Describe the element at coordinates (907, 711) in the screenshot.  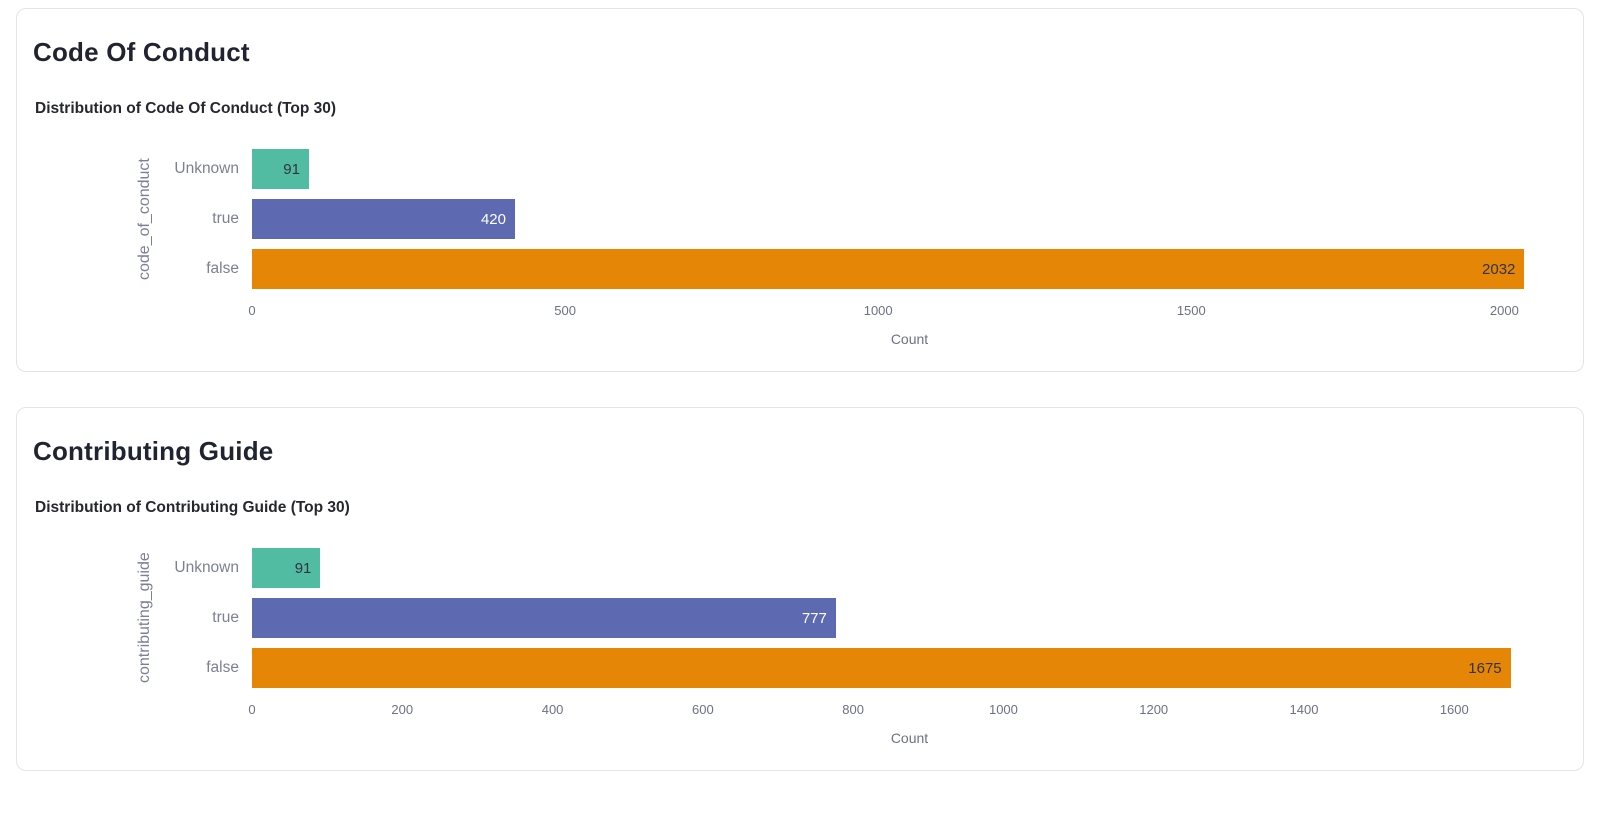
I see `x-axis-ticks: 0 200 400 600 800 1000 1200 1400 1600` at that location.